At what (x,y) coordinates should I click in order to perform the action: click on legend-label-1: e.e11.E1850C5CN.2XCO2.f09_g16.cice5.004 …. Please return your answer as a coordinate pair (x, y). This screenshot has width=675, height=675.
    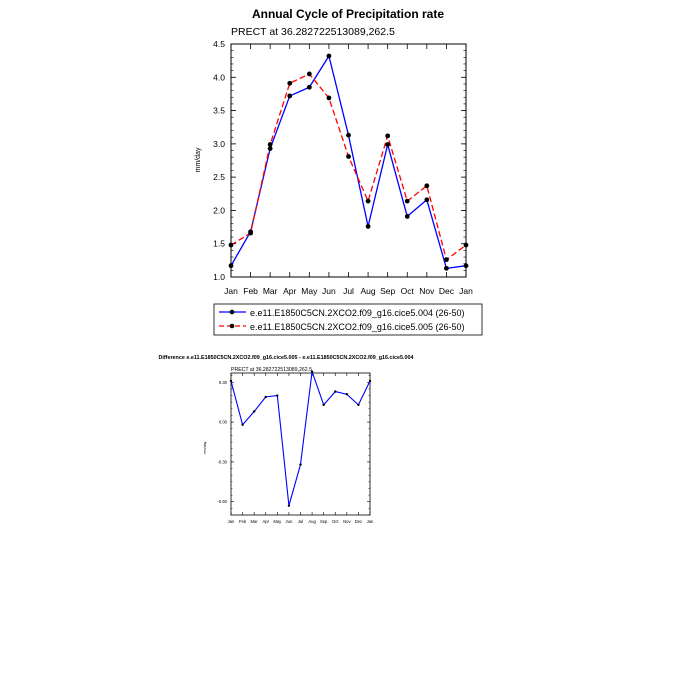
    Looking at the image, I should click on (357, 313).